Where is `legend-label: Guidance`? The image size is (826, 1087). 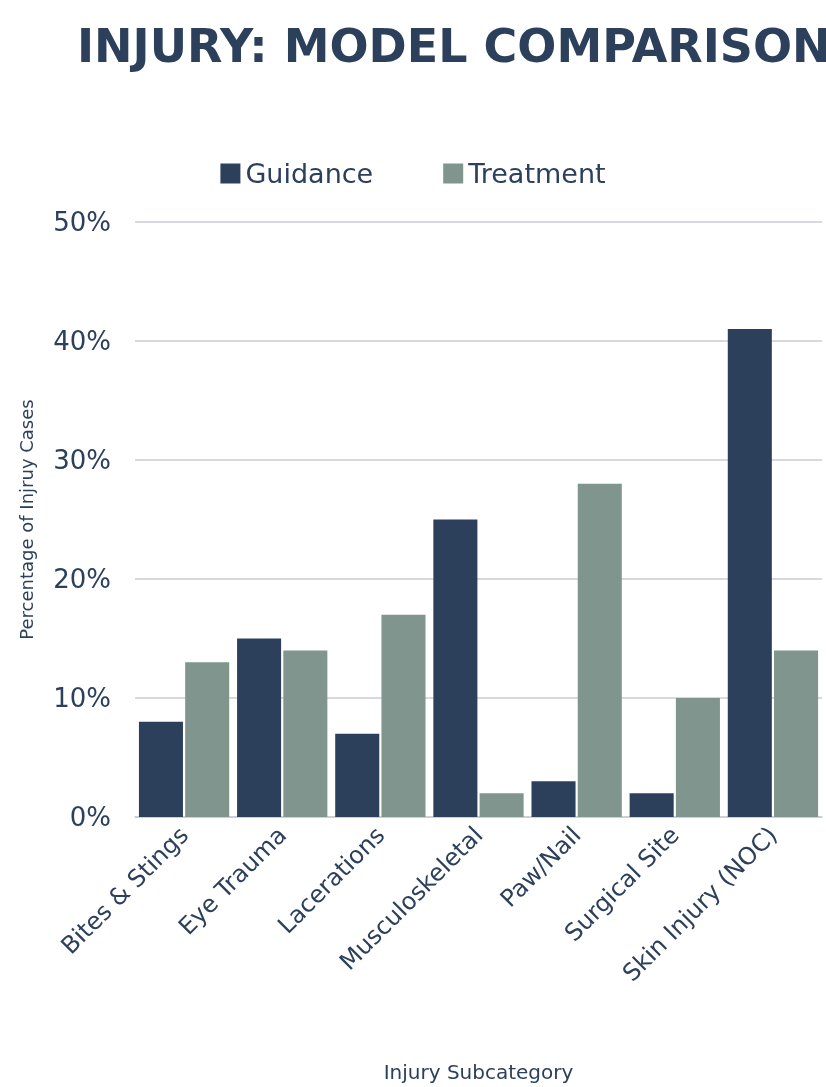 legend-label: Guidance is located at coordinates (309, 173).